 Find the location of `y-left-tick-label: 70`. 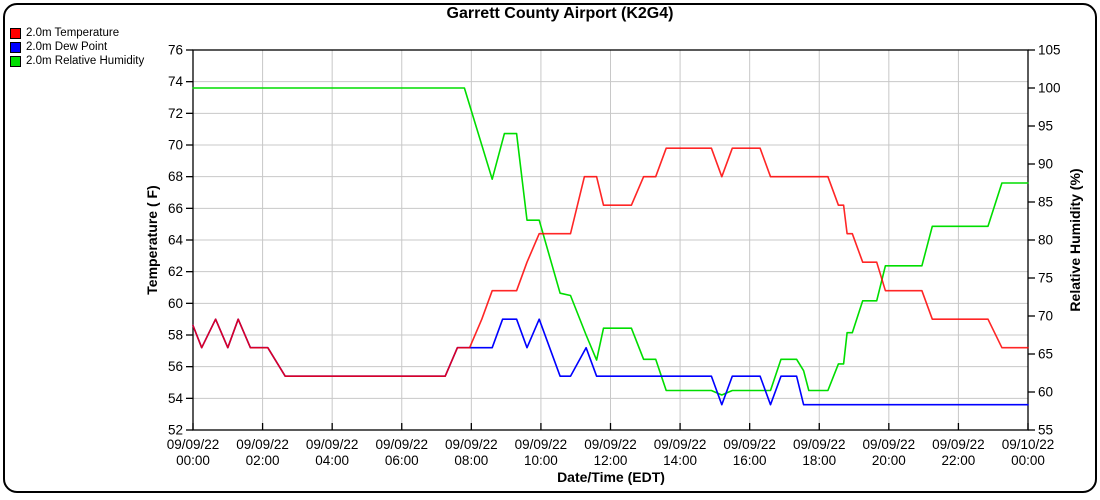

y-left-tick-label: 70 is located at coordinates (175, 145).